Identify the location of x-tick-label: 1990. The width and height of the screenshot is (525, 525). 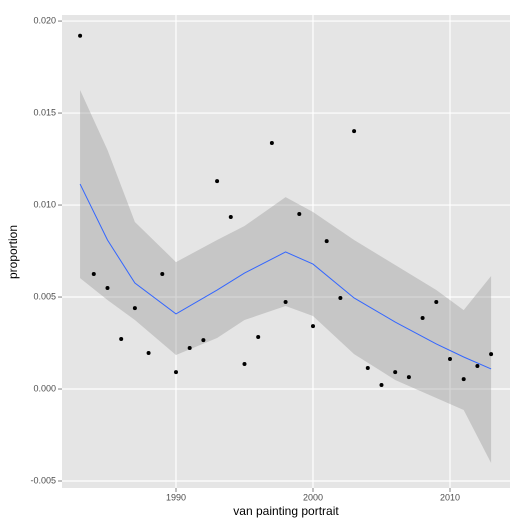
(176, 497).